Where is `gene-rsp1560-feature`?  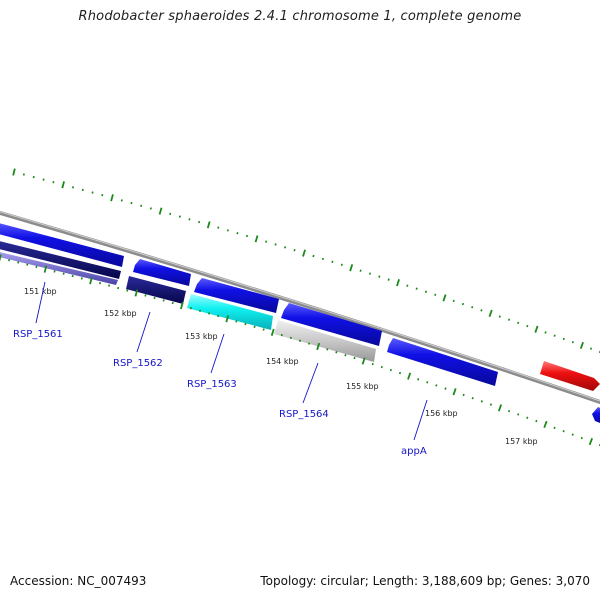 gene-rsp1560-feature is located at coordinates (62, 244).